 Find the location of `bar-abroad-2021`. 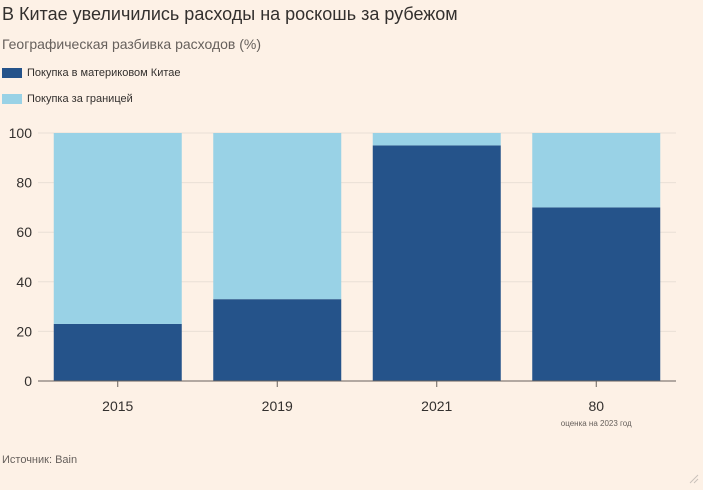

bar-abroad-2021 is located at coordinates (436, 139).